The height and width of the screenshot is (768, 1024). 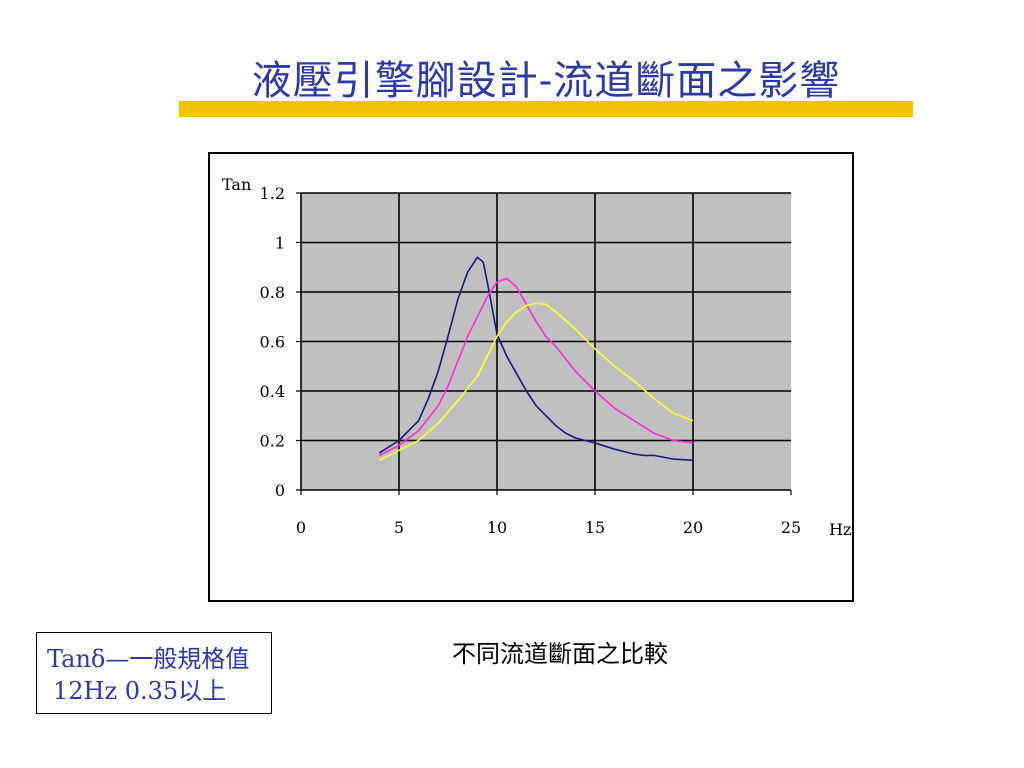 I want to click on x-tick-label: 20, so click(x=693, y=527).